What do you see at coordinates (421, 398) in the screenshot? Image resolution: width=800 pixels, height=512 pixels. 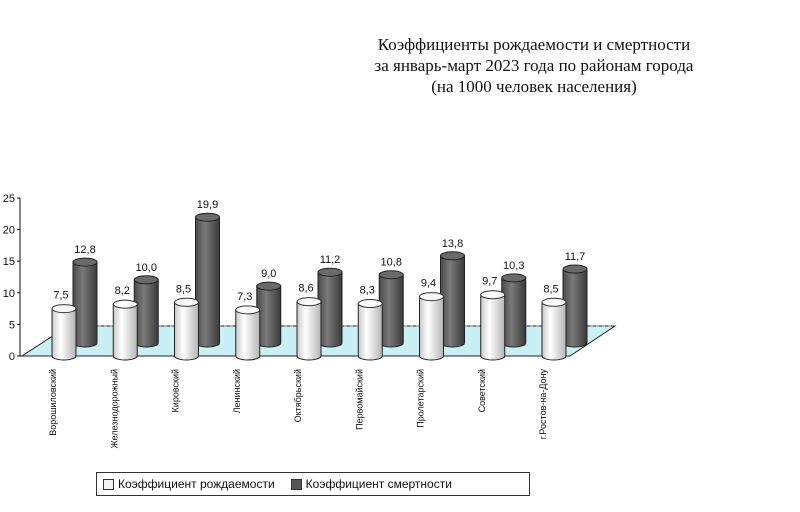 I see `x-tick-label: Пролетарский` at bounding box center [421, 398].